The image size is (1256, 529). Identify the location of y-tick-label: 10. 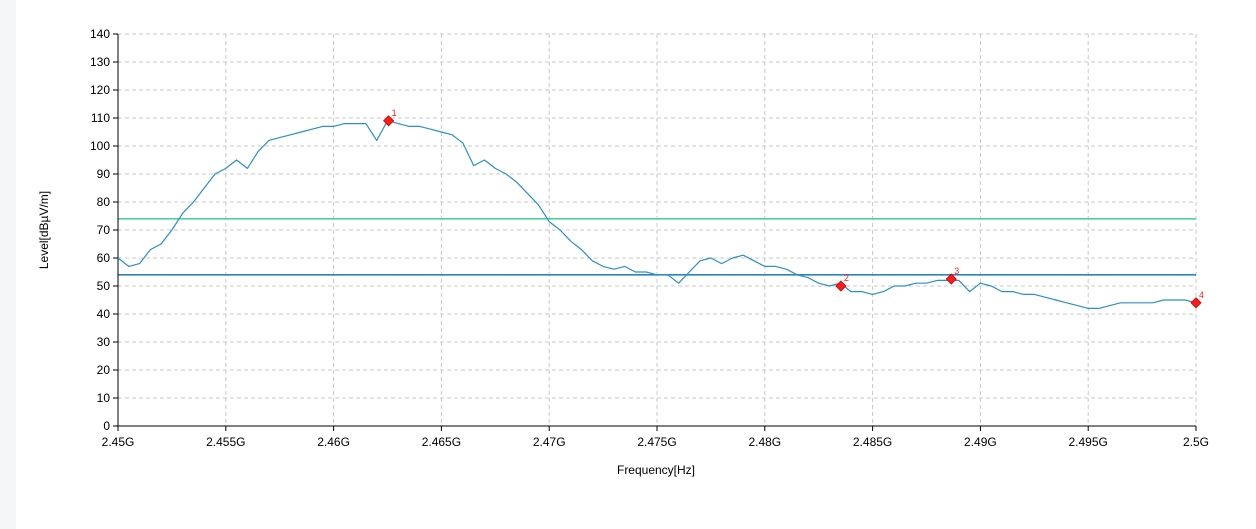
(104, 398).